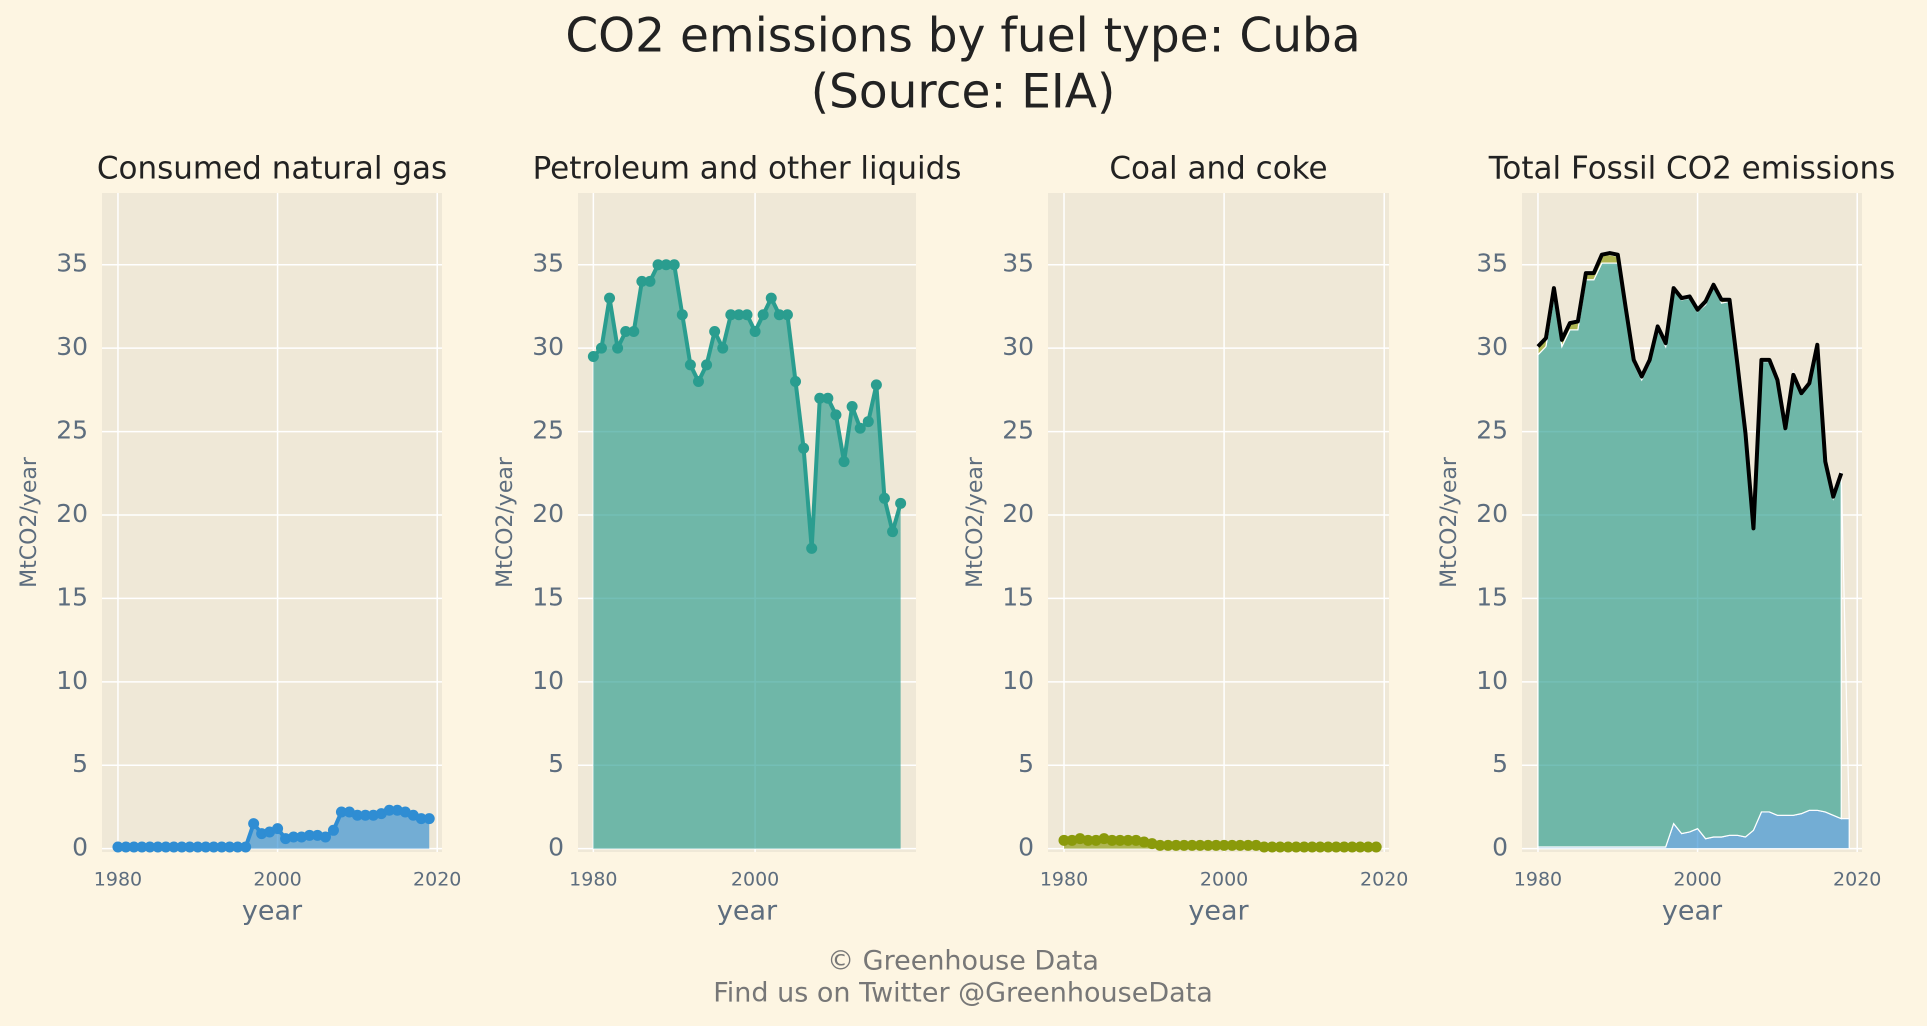  What do you see at coordinates (747, 169) in the screenshot?
I see `panel-title: Petroleum and other liquids` at bounding box center [747, 169].